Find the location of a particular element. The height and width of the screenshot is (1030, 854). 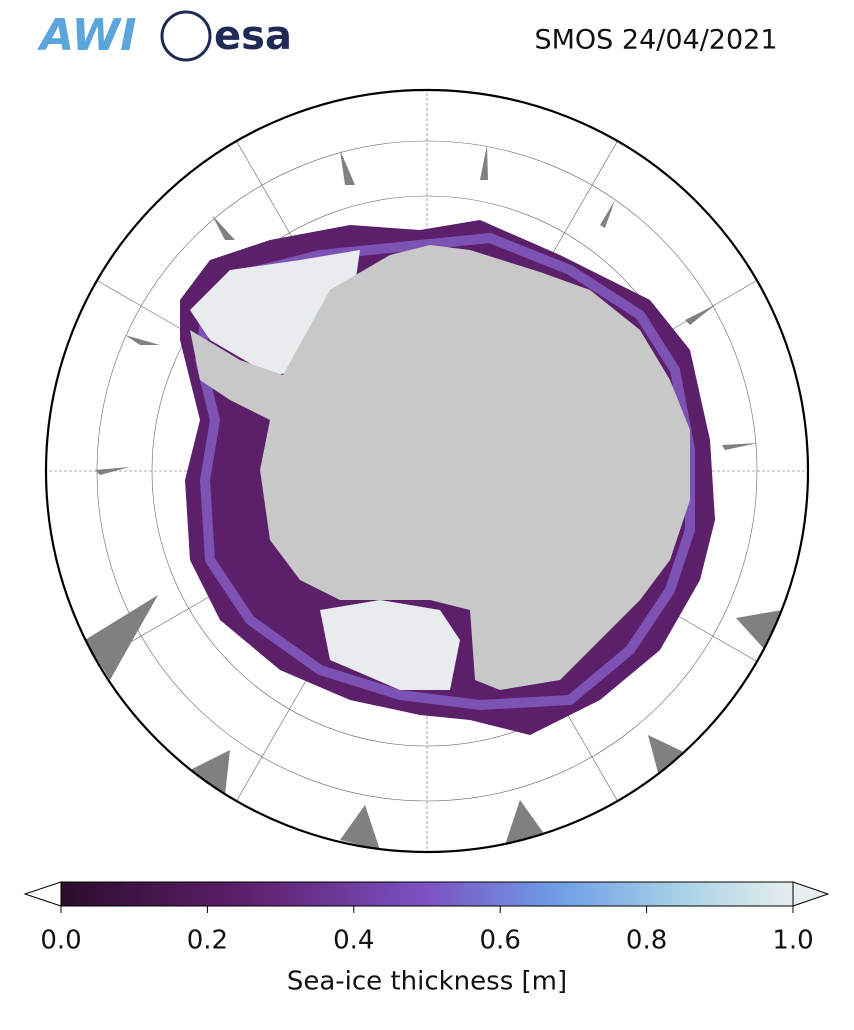

map-title: SMOS 24/04/2021 is located at coordinates (655, 40).